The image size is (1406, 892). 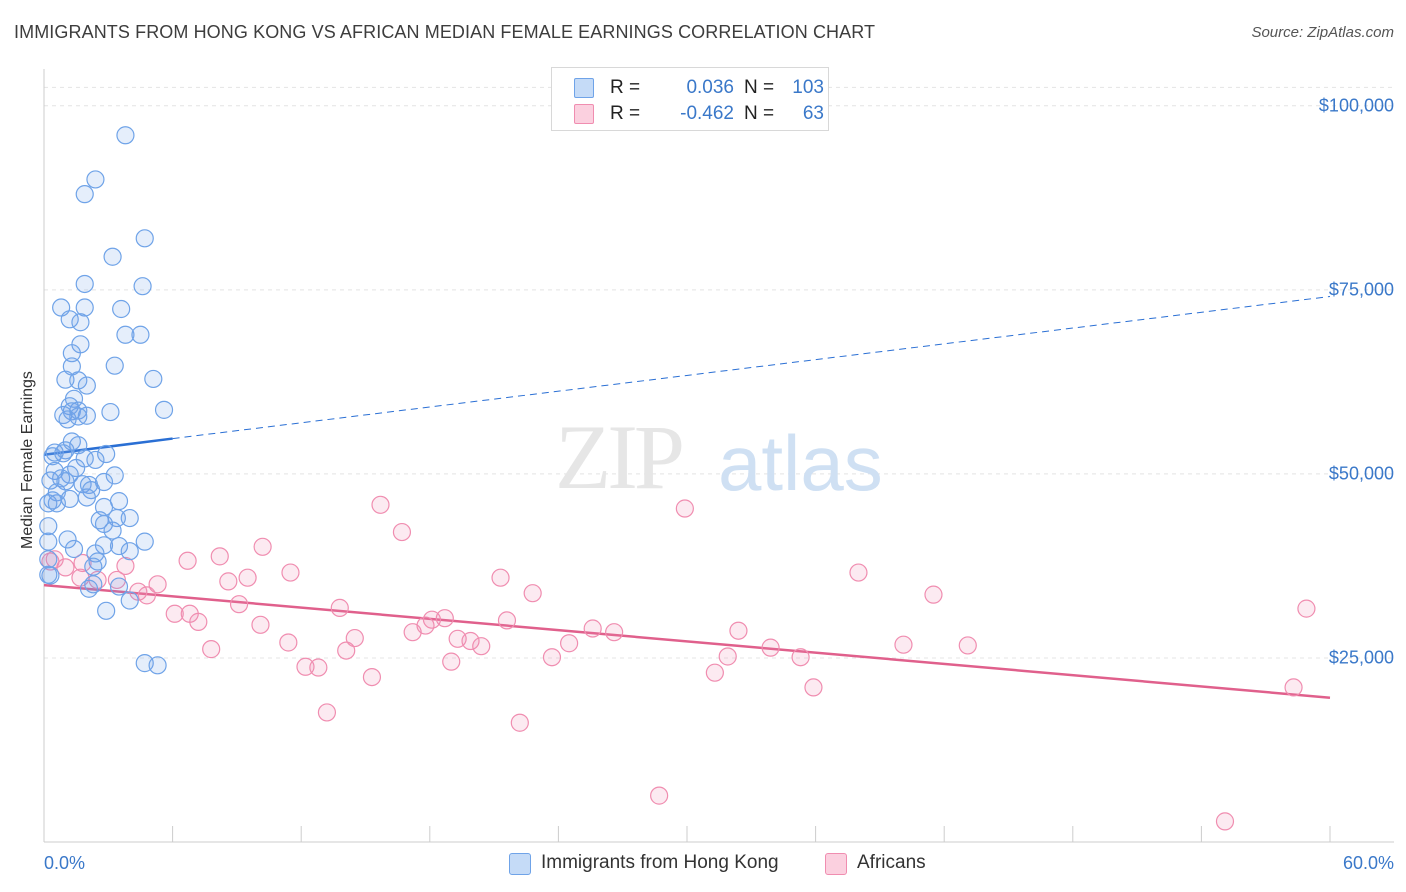 What do you see at coordinates (65, 863) in the screenshot?
I see `x-tick-label-min: 0.0%` at bounding box center [65, 863].